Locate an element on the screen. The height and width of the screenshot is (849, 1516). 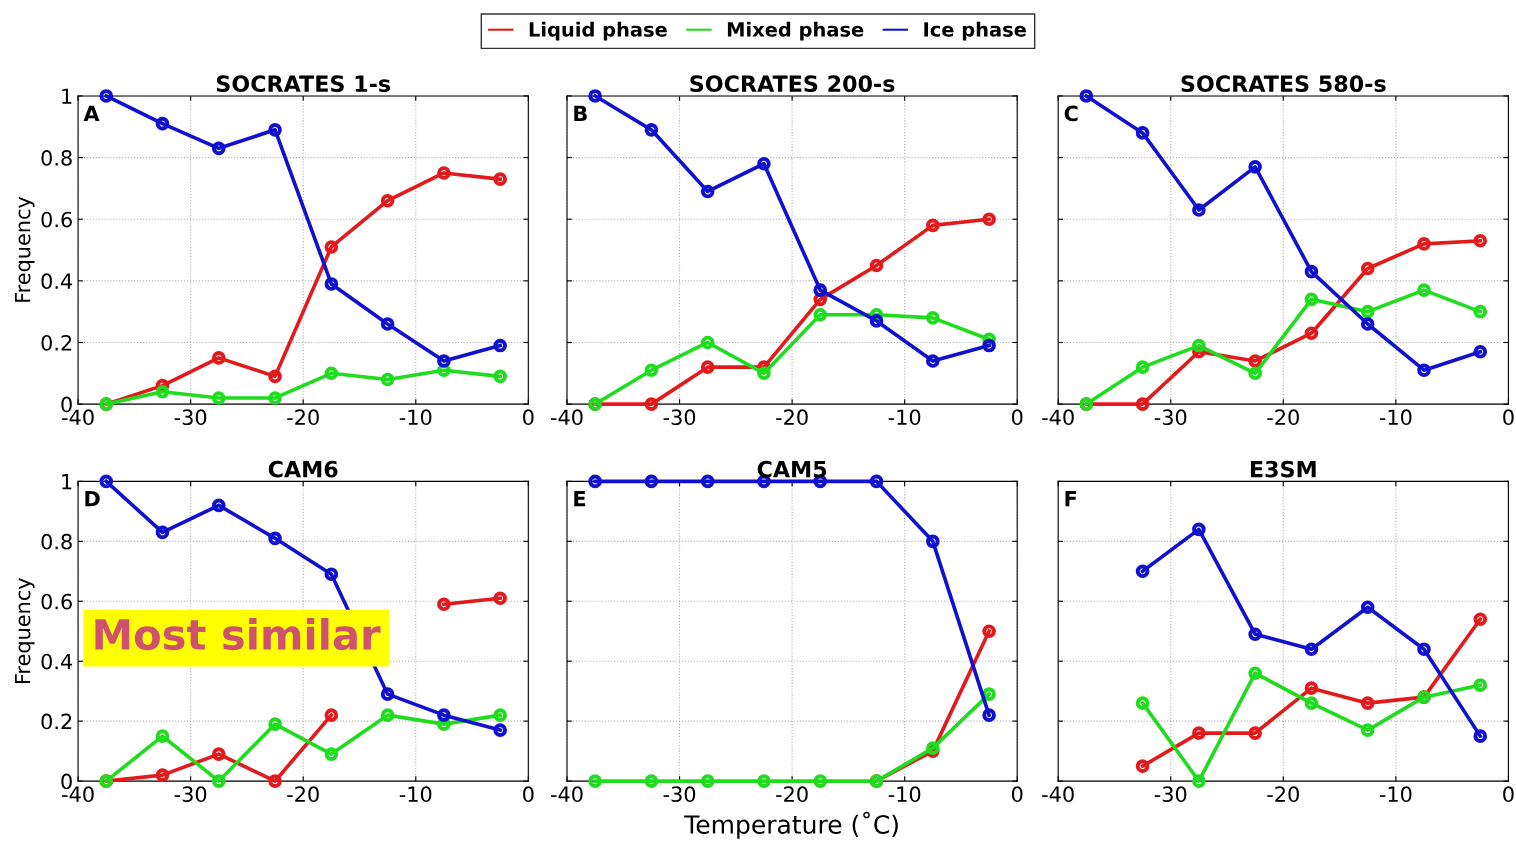
chart-title: CAM5 is located at coordinates (792, 469).